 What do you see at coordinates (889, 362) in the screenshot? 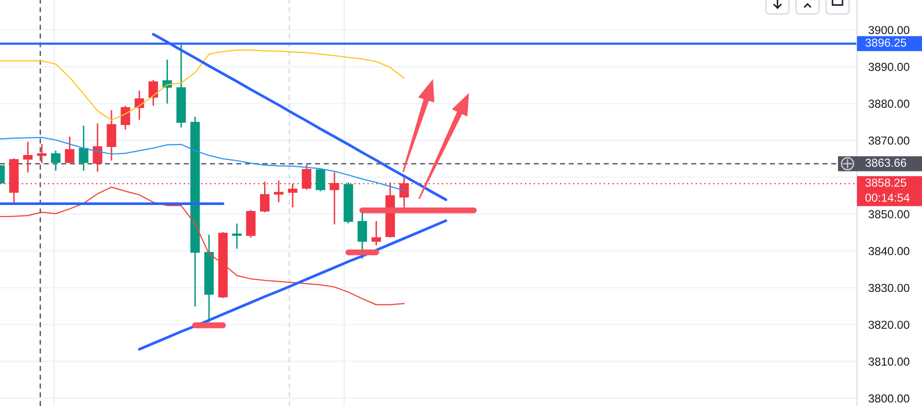
I see `y-tick-label: 3810.00` at bounding box center [889, 362].